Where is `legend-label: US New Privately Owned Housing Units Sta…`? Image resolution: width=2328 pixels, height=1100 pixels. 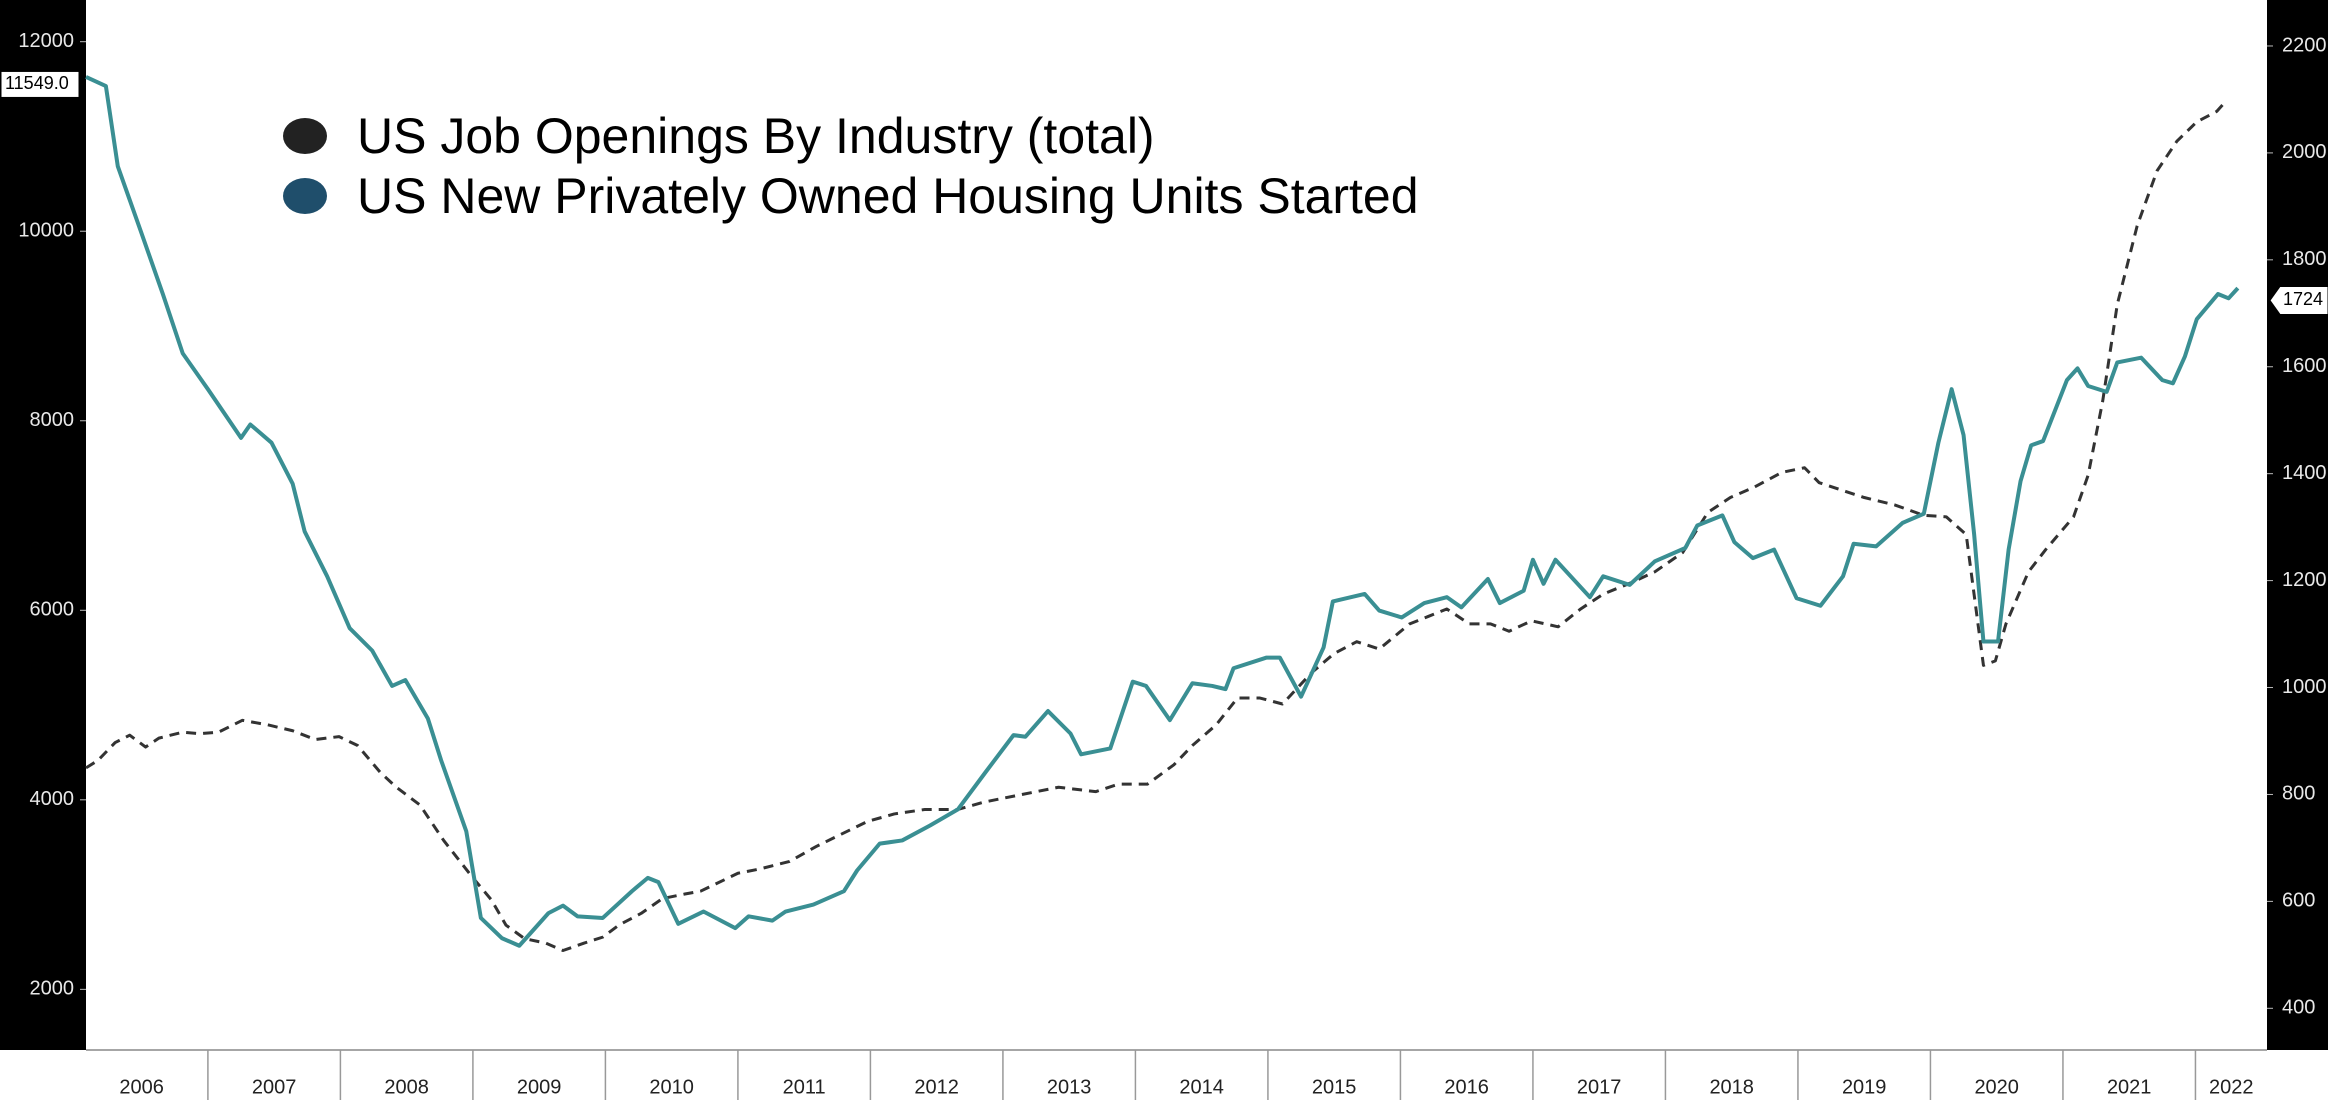
legend-label: US New Privately Owned Housing Units Sta… is located at coordinates (888, 196).